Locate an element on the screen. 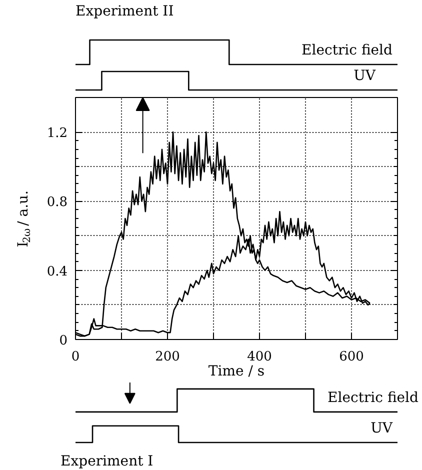  x-tick-label: 600 is located at coordinates (351, 357).